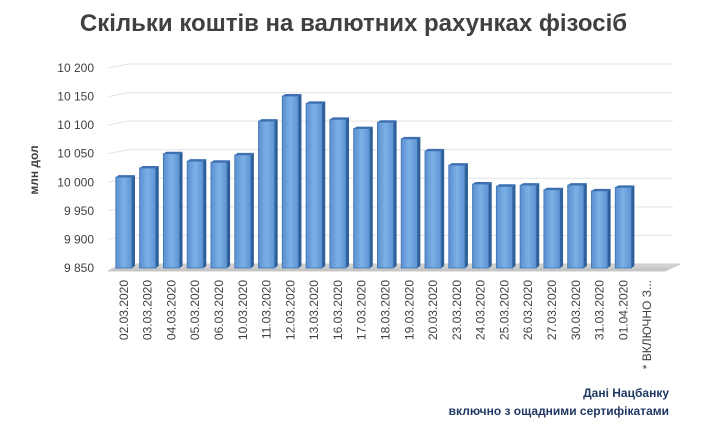 The height and width of the screenshot is (435, 707). I want to click on x-tick-label: 17.03.2020, so click(362, 310).